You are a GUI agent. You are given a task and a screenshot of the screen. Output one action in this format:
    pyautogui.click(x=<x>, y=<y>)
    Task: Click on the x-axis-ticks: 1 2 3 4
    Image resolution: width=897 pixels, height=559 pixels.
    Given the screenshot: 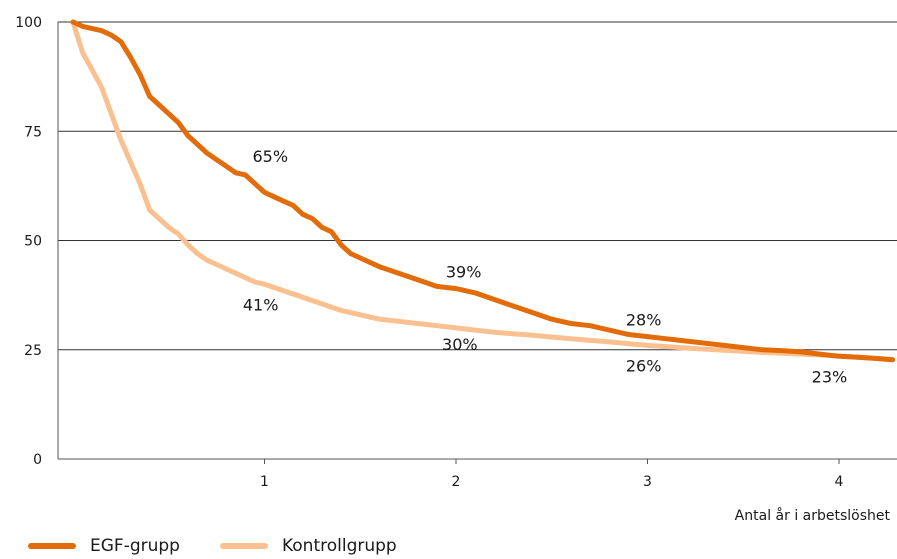 What is the action you would take?
    pyautogui.click(x=552, y=474)
    